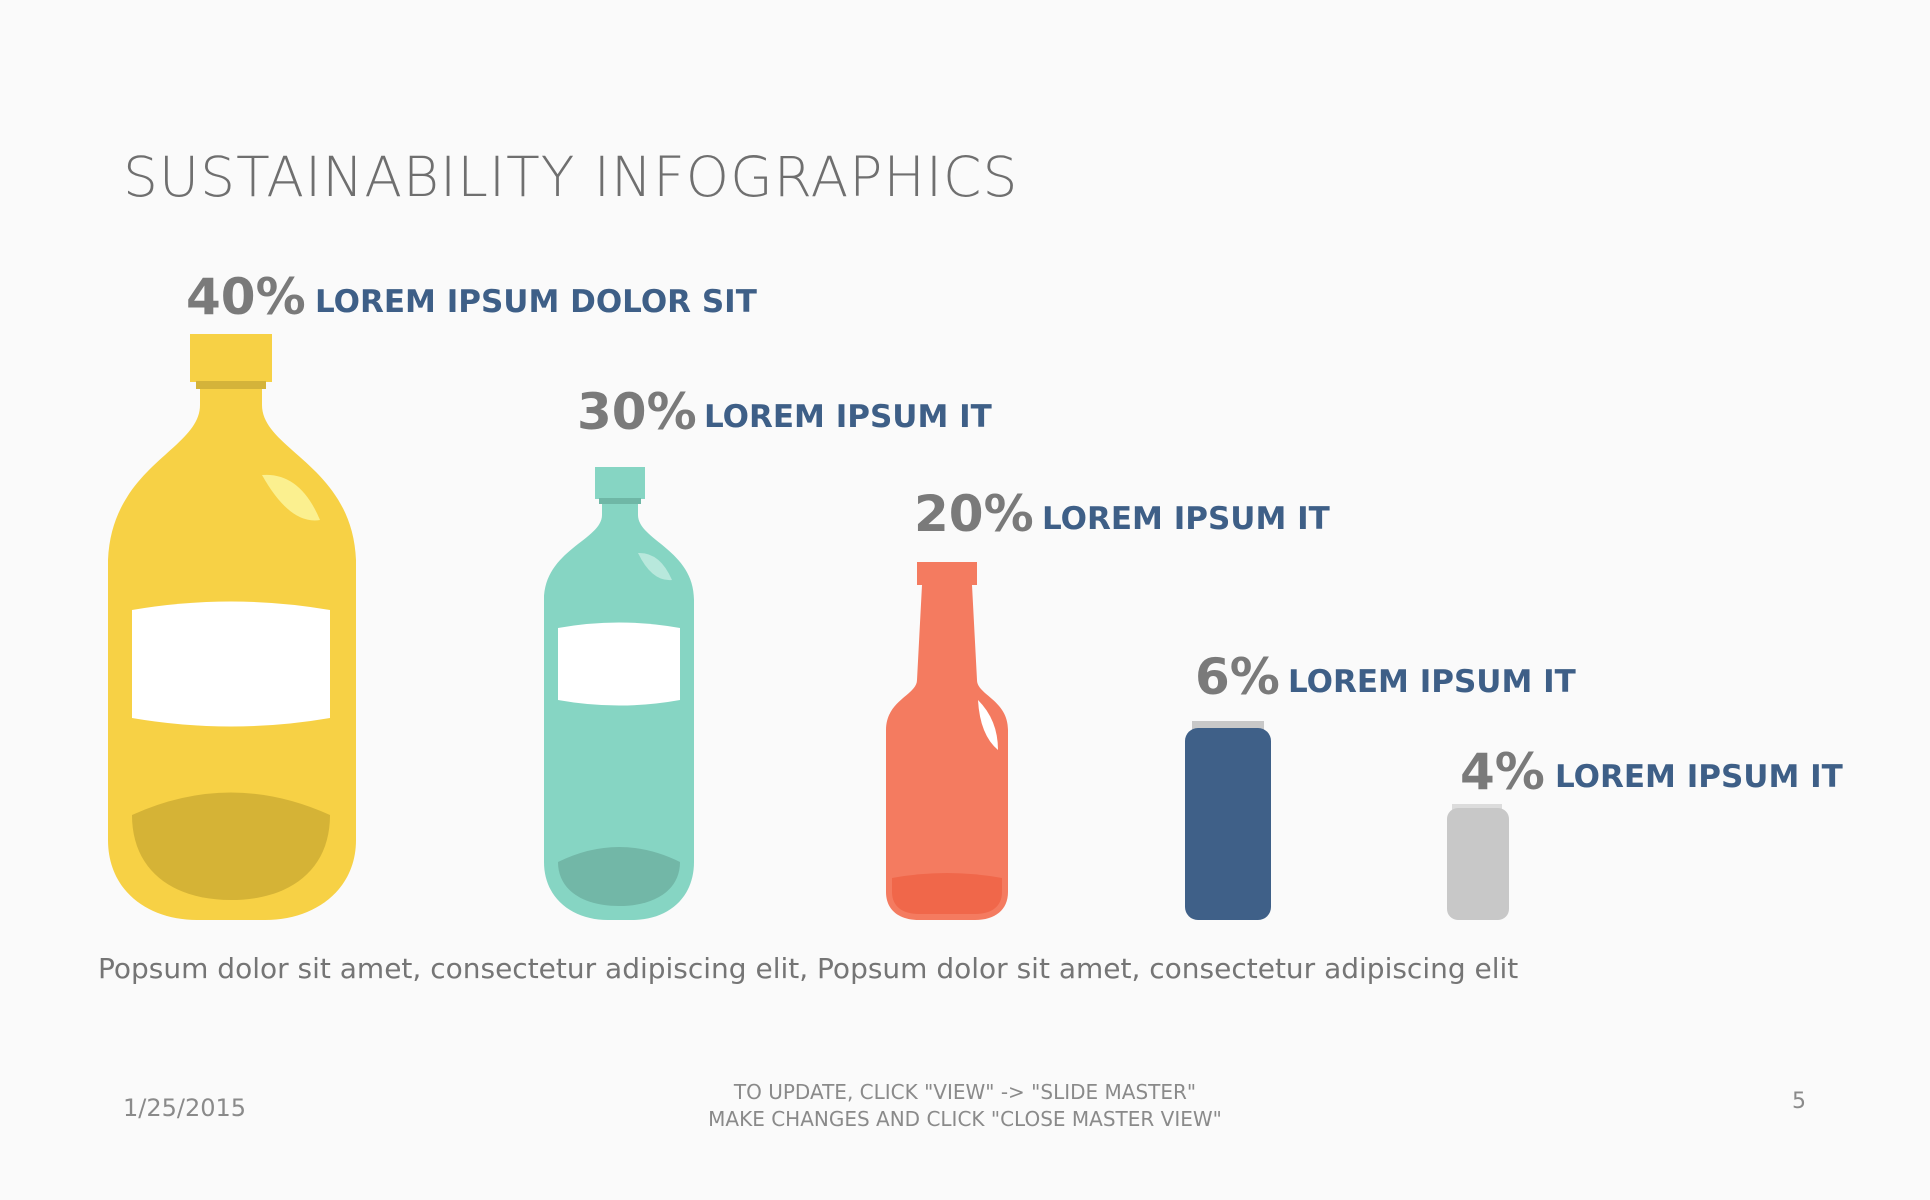 The height and width of the screenshot is (1200, 1930). Describe the element at coordinates (1237, 677) in the screenshot. I see `percent-value: 6%` at that location.